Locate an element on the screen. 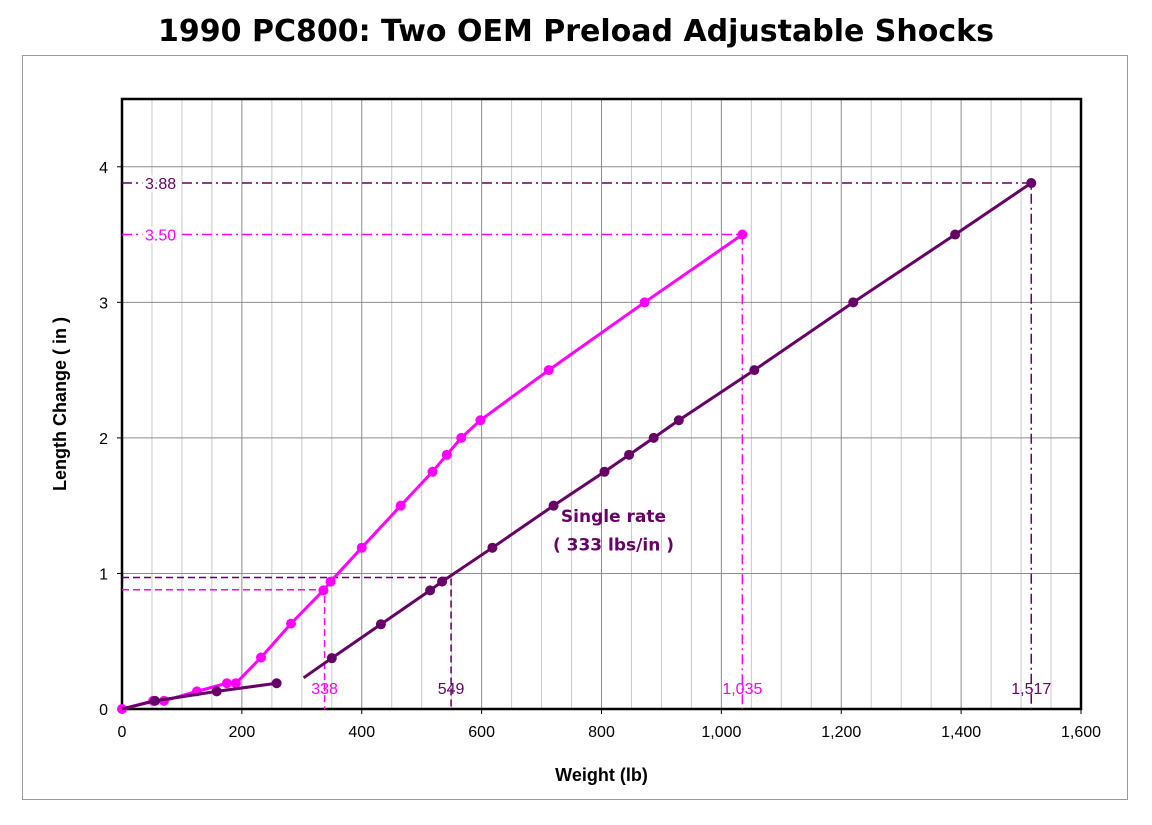  y-tick-label: 0 is located at coordinates (103, 710).